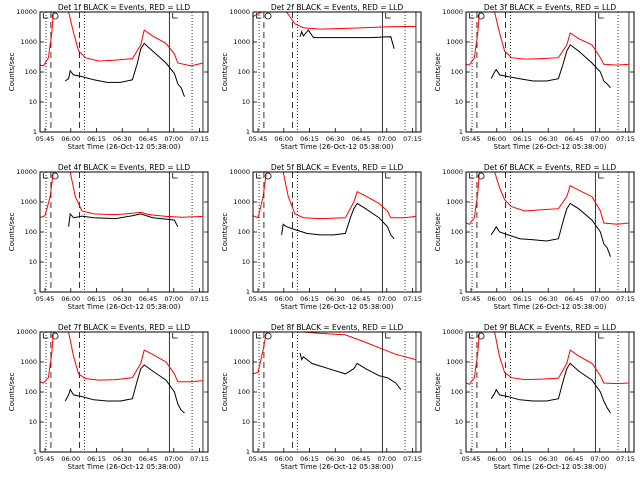 The width and height of the screenshot is (640, 480). What do you see at coordinates (550, 327) in the screenshot?
I see `panel-title: Det 9f BLACK = Events, RED = LLD` at bounding box center [550, 327].